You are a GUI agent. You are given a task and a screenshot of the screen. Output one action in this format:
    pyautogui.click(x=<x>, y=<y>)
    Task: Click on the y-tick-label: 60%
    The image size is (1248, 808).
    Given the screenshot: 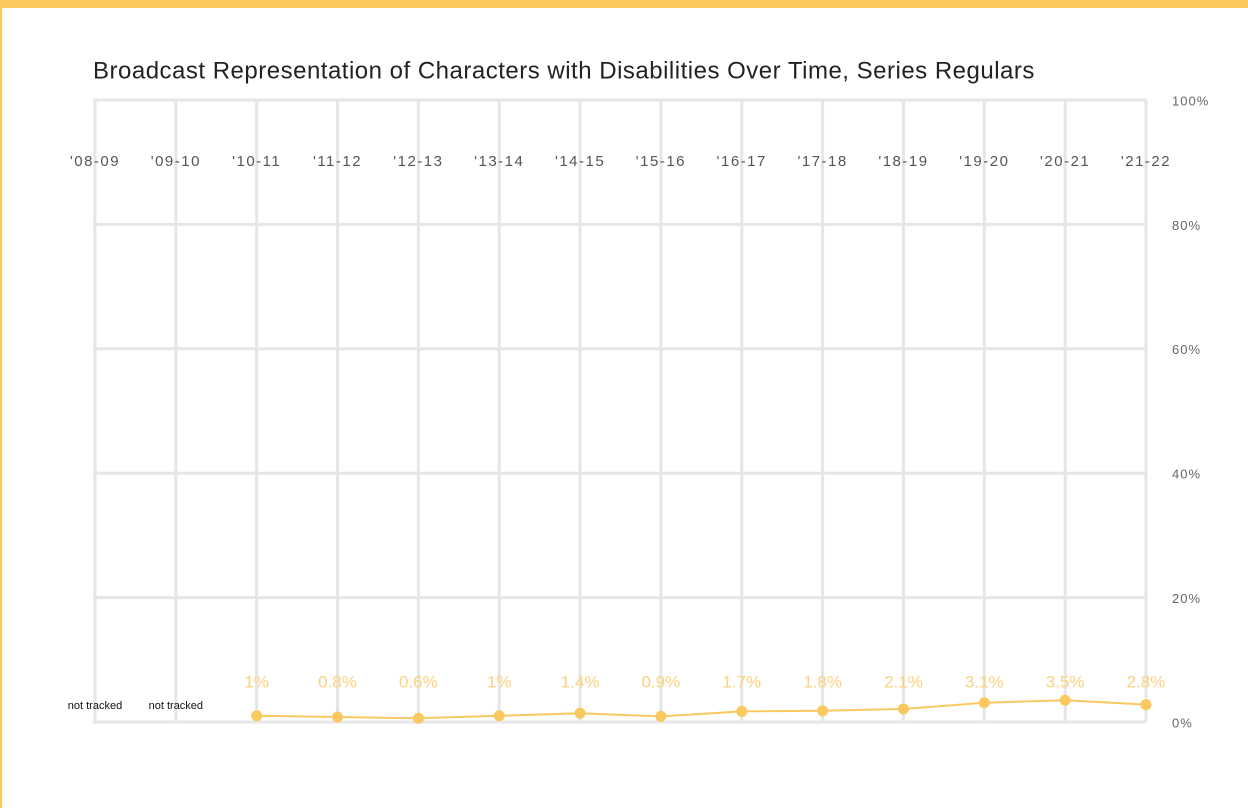 What is the action you would take?
    pyautogui.click(x=1186, y=349)
    